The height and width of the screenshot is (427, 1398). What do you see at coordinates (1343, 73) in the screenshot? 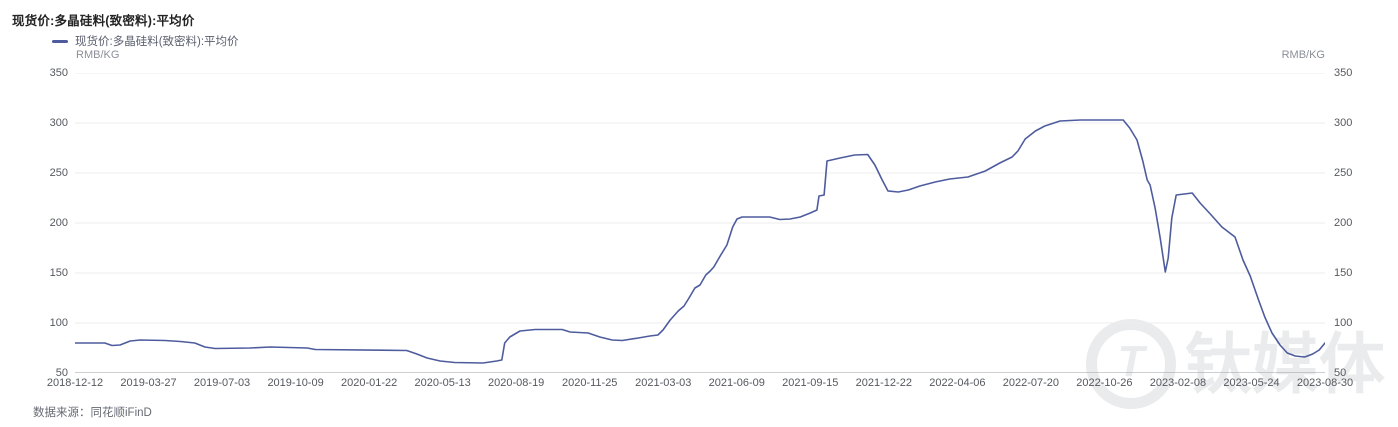
I see `y-tick-label-right: 350` at bounding box center [1343, 73].